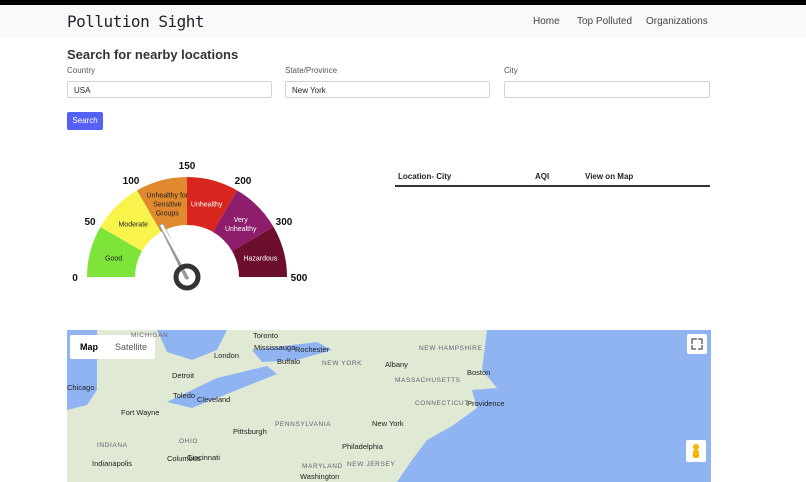  Describe the element at coordinates (167, 205) in the screenshot. I see `segment-label: Sensitive` at that location.